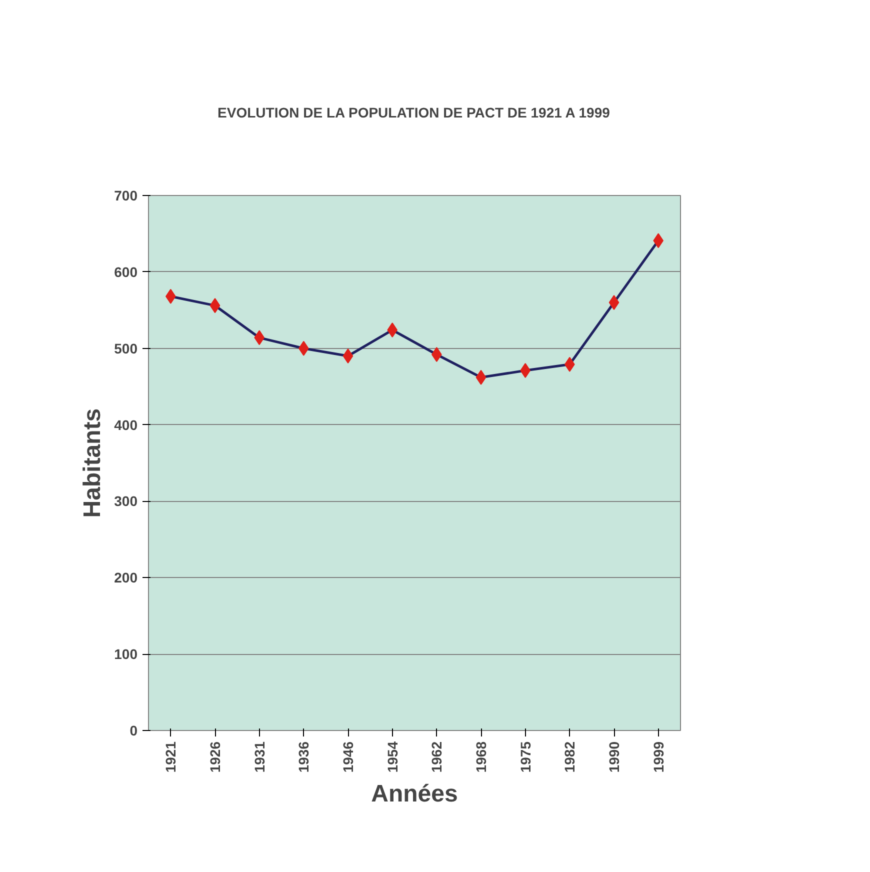  Describe the element at coordinates (304, 757) in the screenshot. I see `x-tick-label: 1936` at that location.